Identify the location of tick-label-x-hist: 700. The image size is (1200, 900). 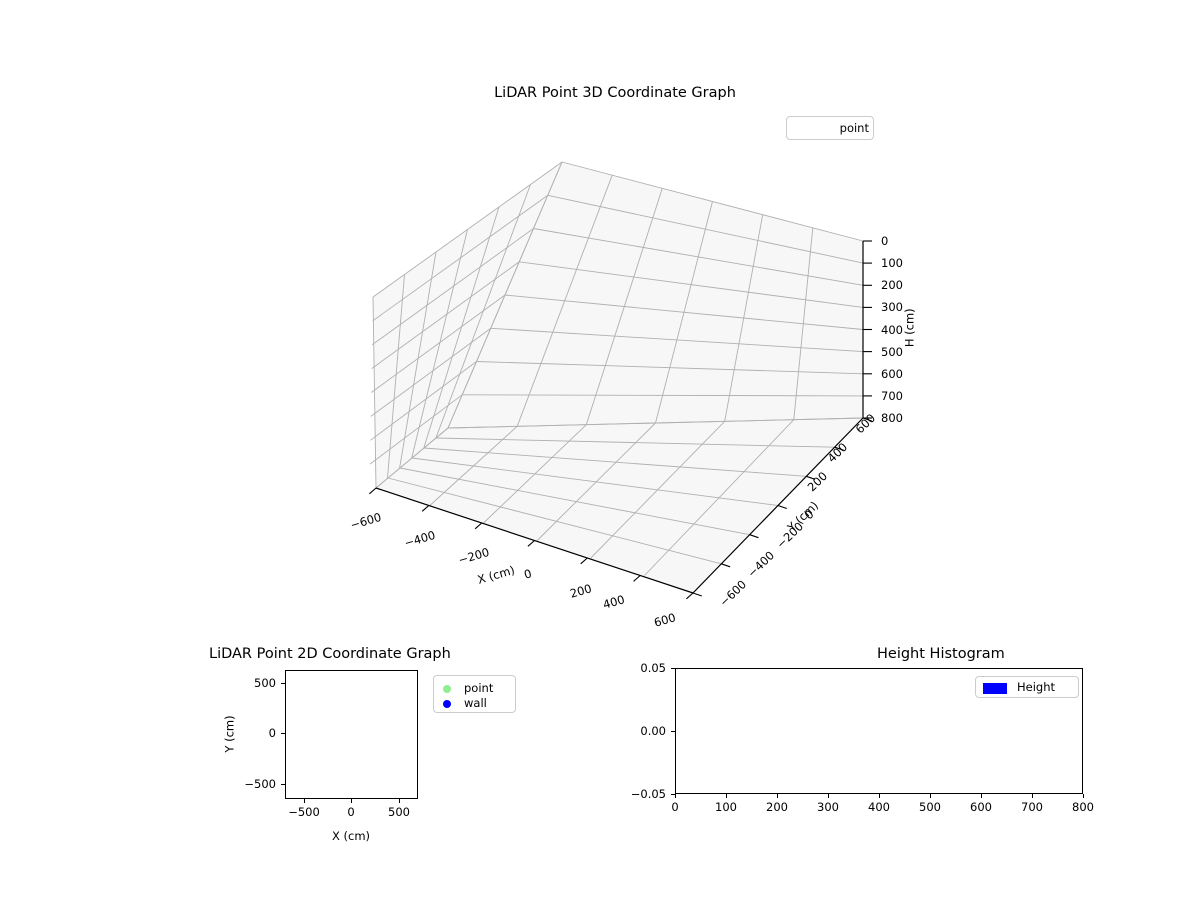
(1032, 807).